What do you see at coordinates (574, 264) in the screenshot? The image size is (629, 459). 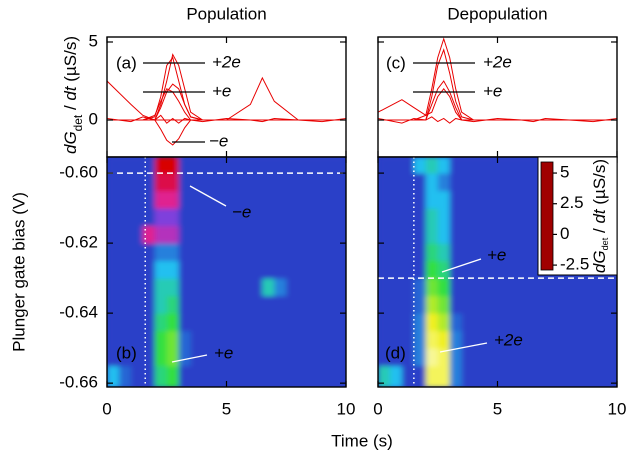 I see `colorbar-tick-label: -2.5` at bounding box center [574, 264].